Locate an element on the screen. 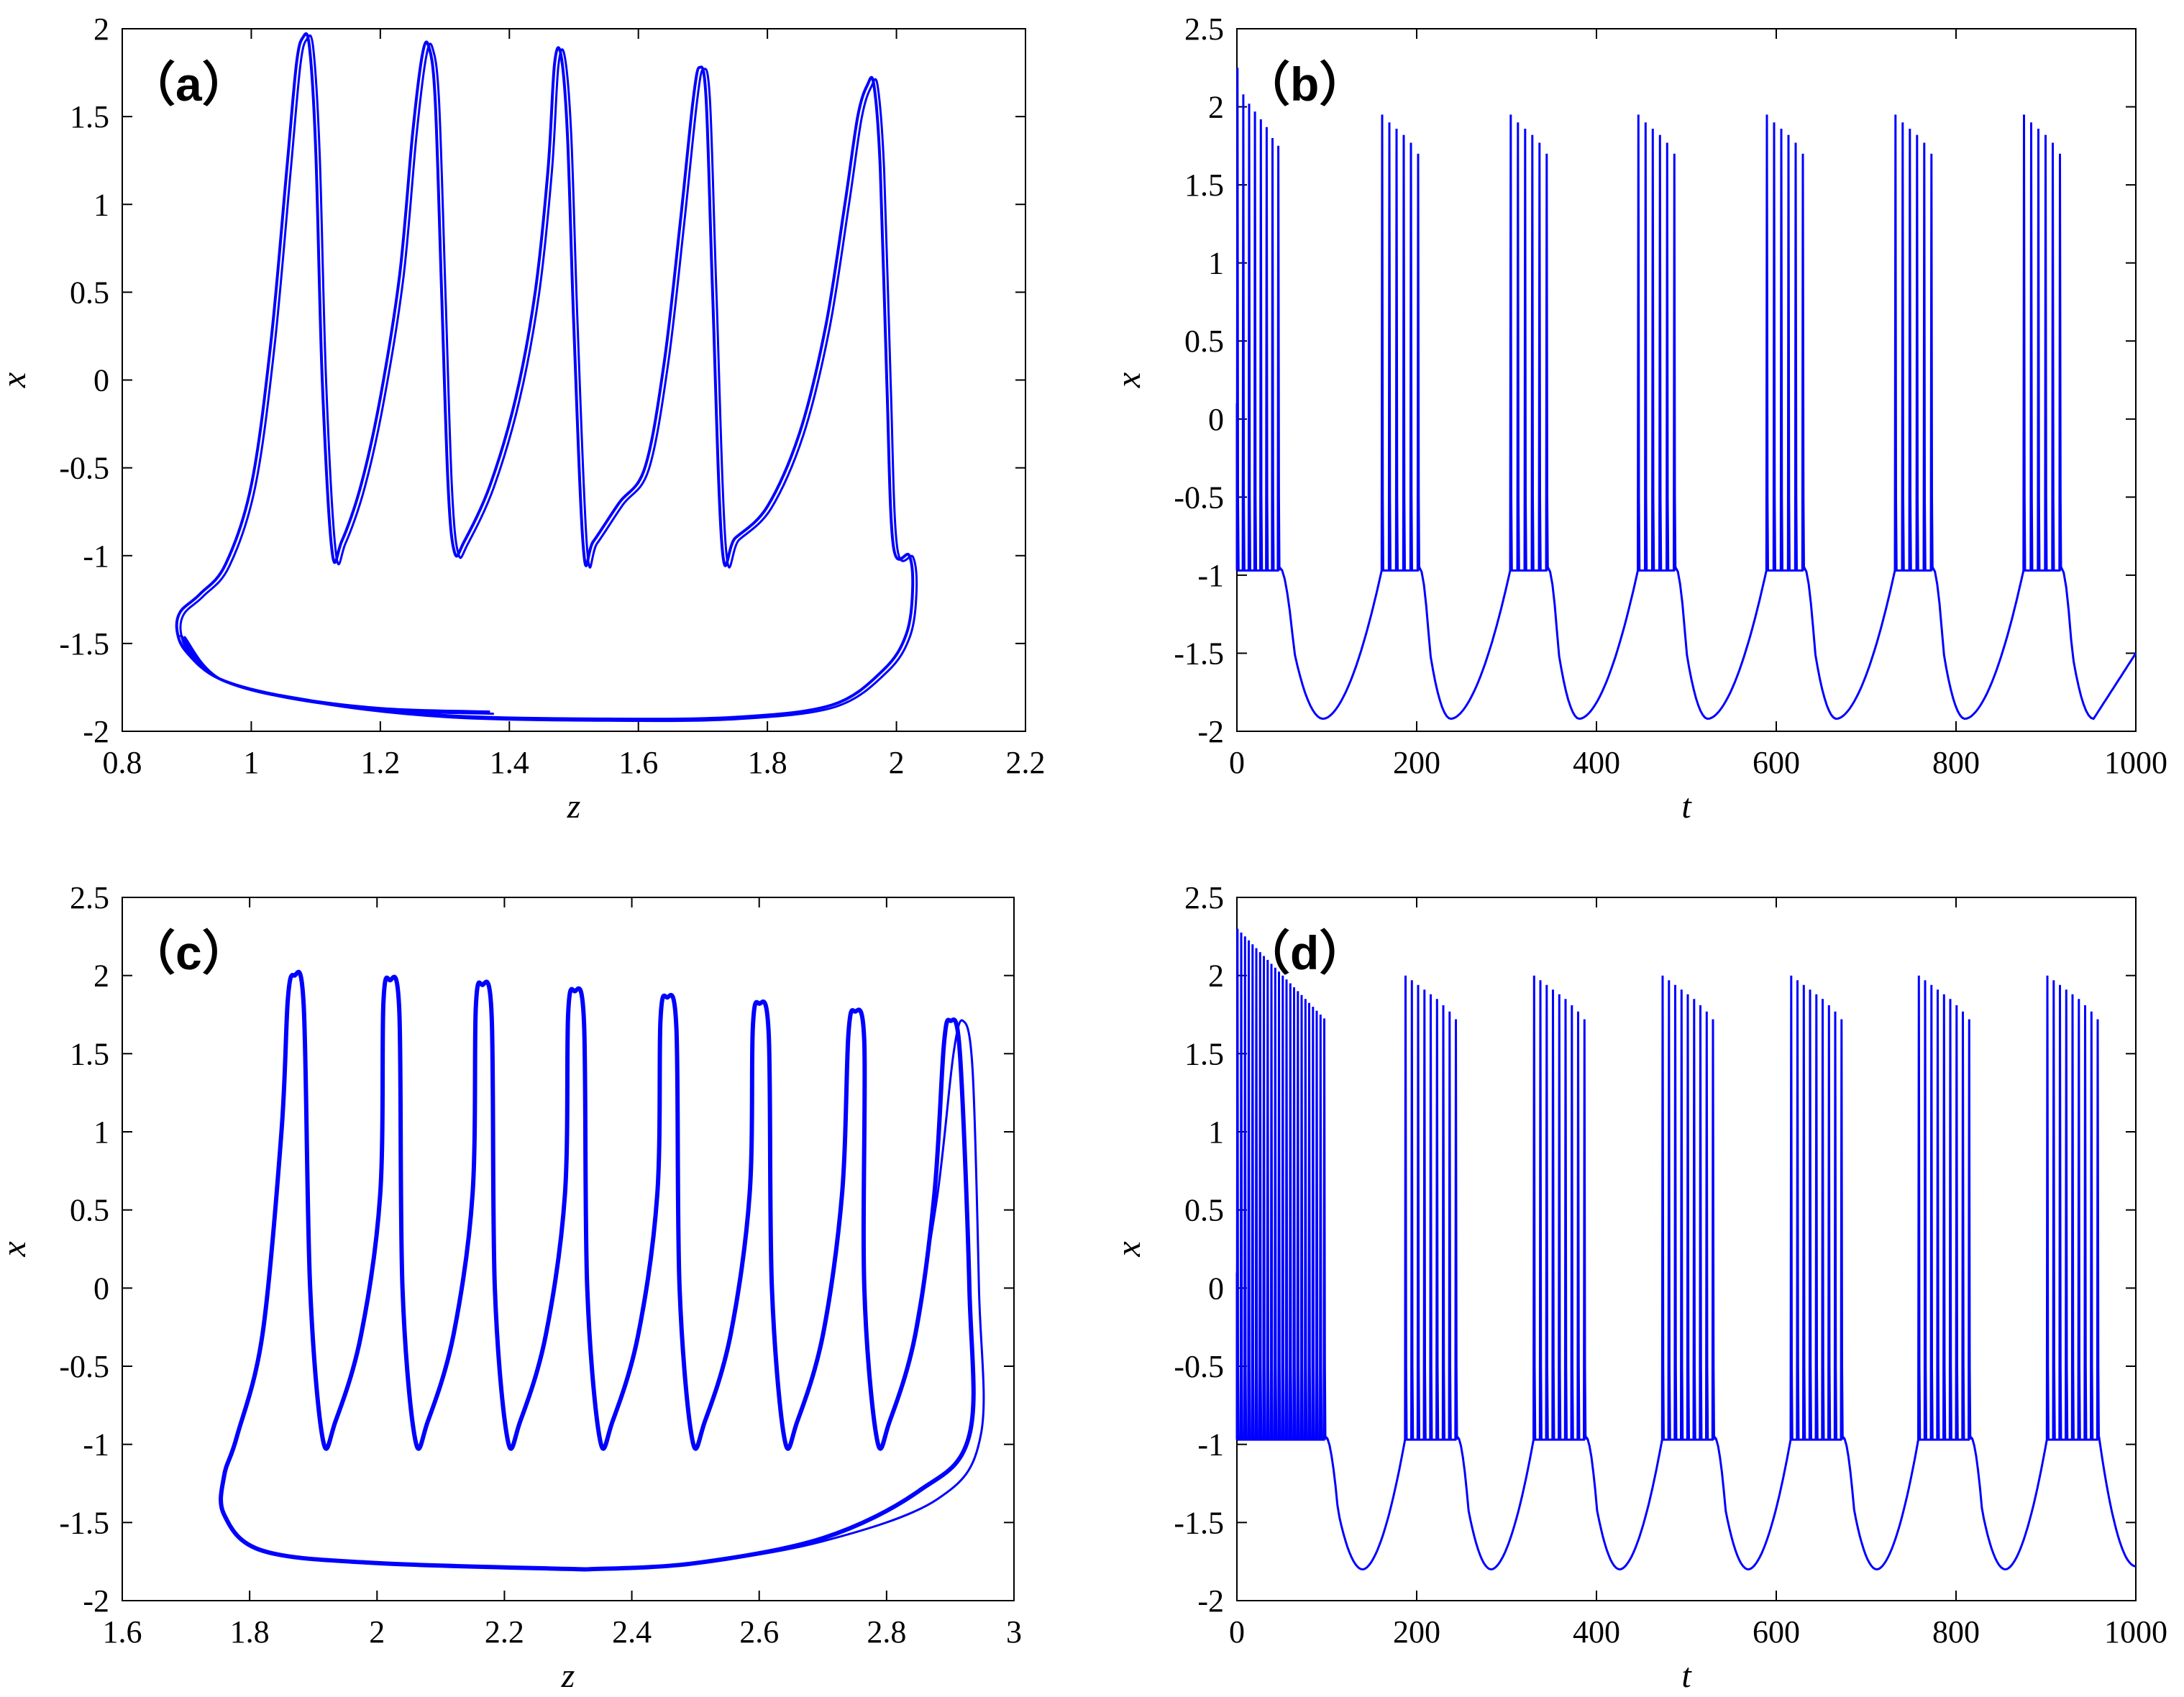  panel-label-b: （b） is located at coordinates (1304, 84).